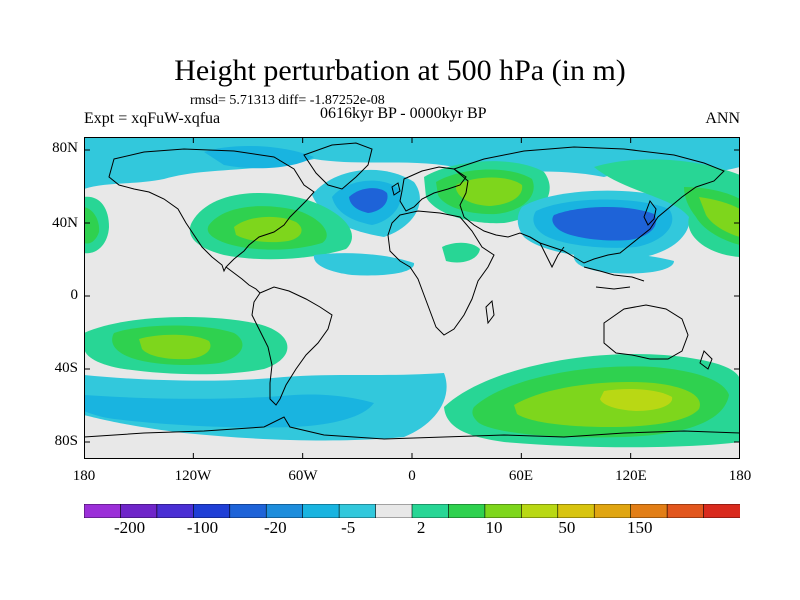  I want to click on experiment-label: Expt = xqFuW-xqfua, so click(152, 118).